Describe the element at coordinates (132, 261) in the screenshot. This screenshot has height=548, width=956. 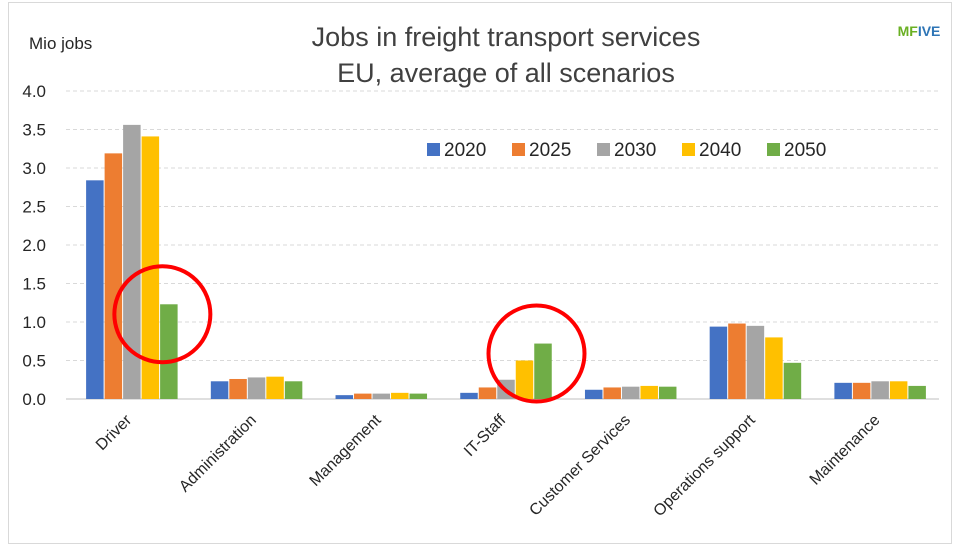
I see `bar-driver-2030` at that location.